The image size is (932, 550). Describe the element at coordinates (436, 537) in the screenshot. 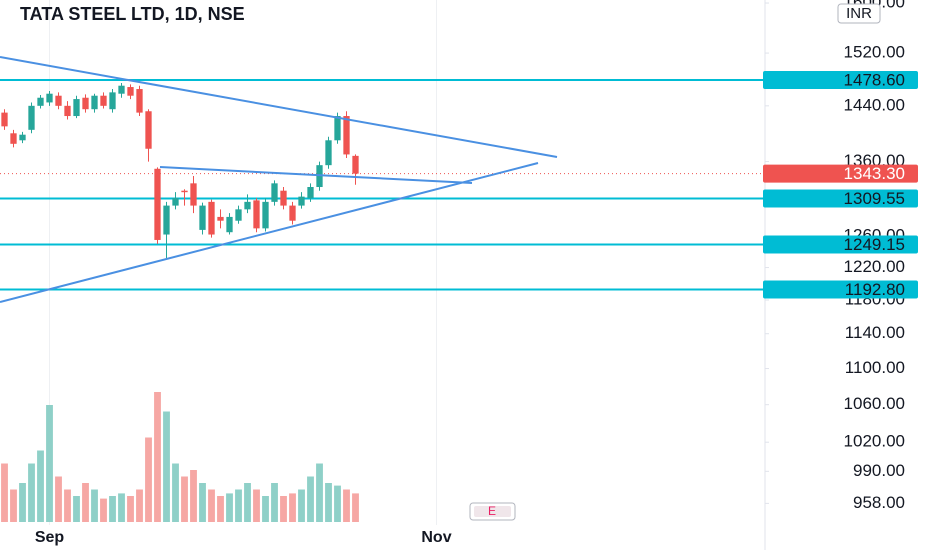

I see `x-tick-label: Nov` at that location.